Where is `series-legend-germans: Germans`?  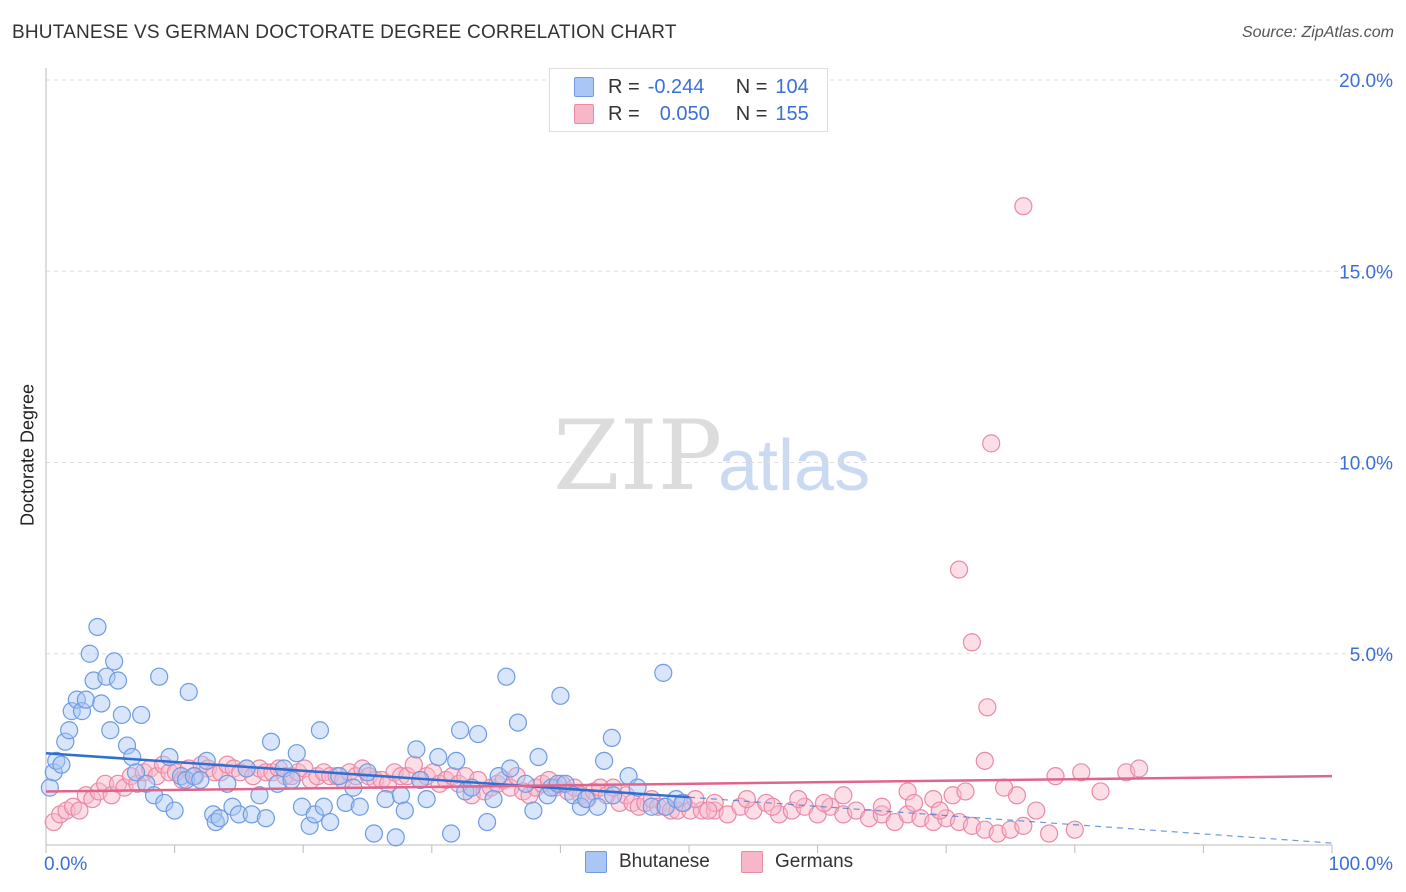 series-legend-germans: Germans is located at coordinates (797, 862).